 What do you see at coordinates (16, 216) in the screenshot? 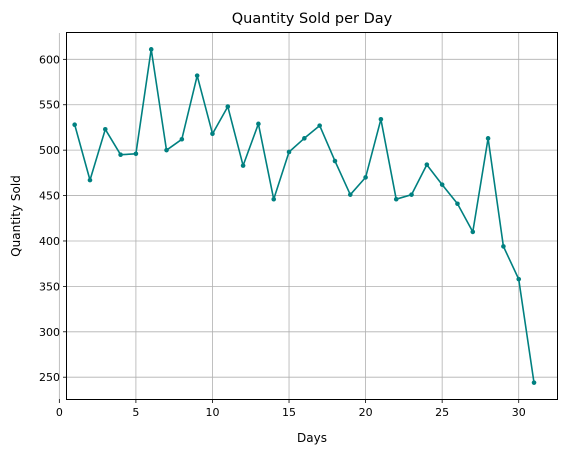
I see `y-axis-label: Quantity Sold` at bounding box center [16, 216].